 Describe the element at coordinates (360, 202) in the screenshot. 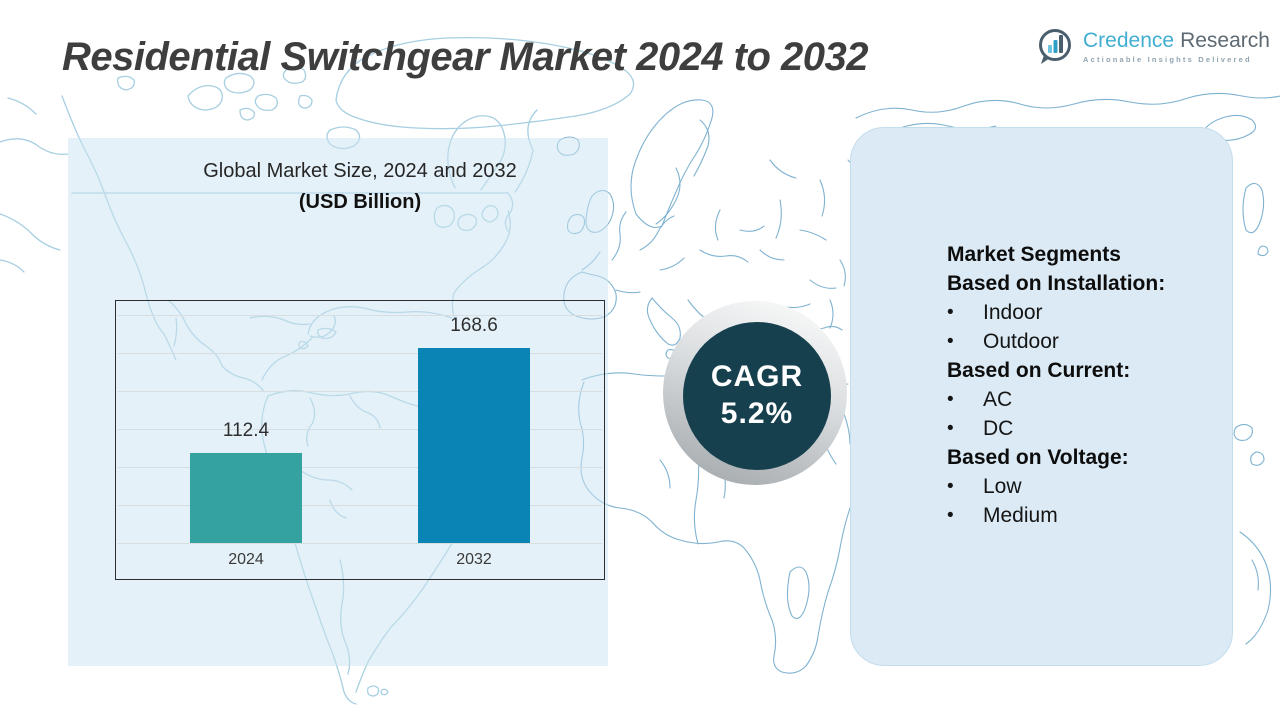

I see `chart-subtitle: (USD Billion)` at that location.